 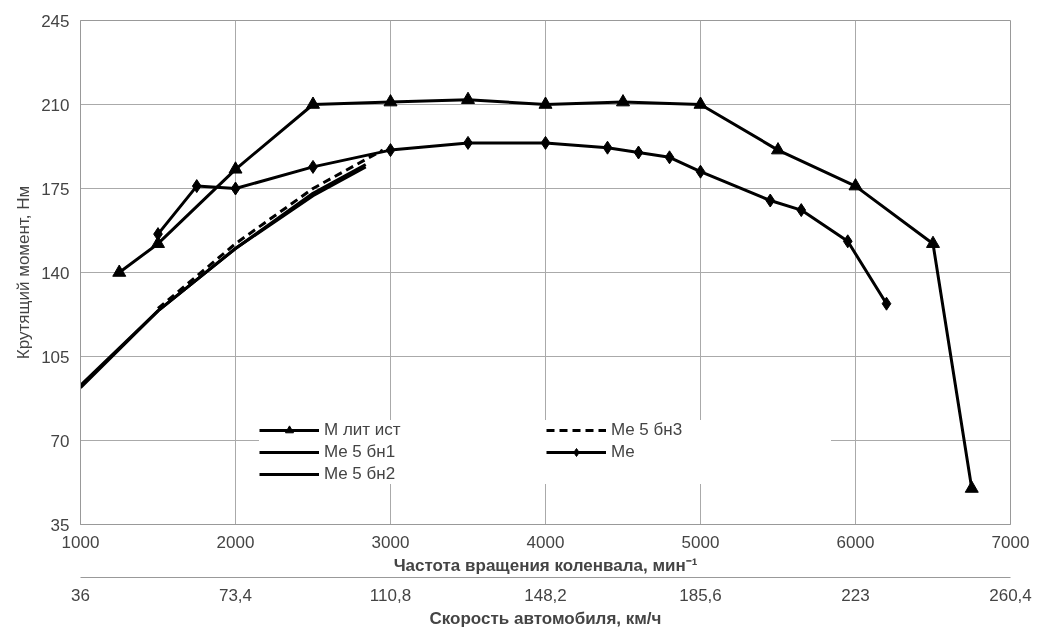 I want to click on y-tick-label: 105, so click(x=55, y=357).